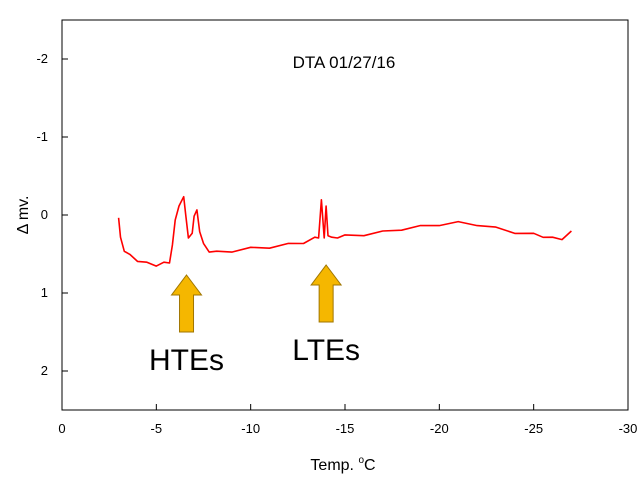 Image resolution: width=644 pixels, height=479 pixels. Describe the element at coordinates (42, 58) in the screenshot. I see `y-tick-label: -2` at that location.